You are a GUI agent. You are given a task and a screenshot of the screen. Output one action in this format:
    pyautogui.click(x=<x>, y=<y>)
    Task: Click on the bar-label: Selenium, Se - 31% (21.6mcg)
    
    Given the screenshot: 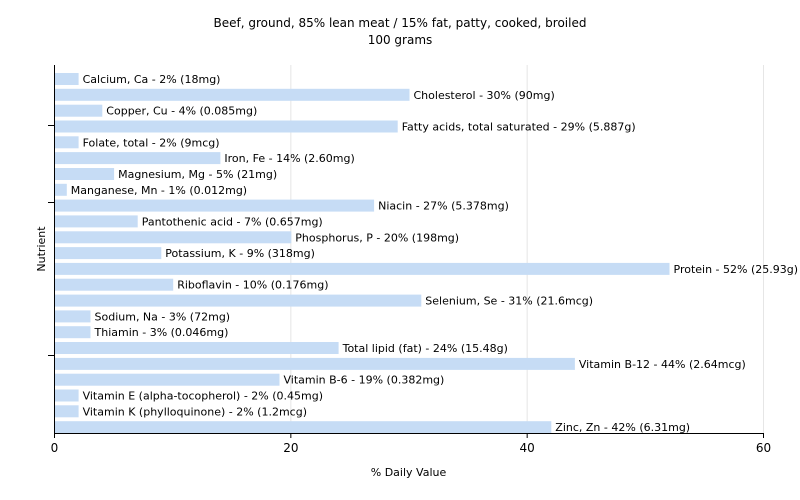 What is the action you would take?
    pyautogui.click(x=509, y=301)
    